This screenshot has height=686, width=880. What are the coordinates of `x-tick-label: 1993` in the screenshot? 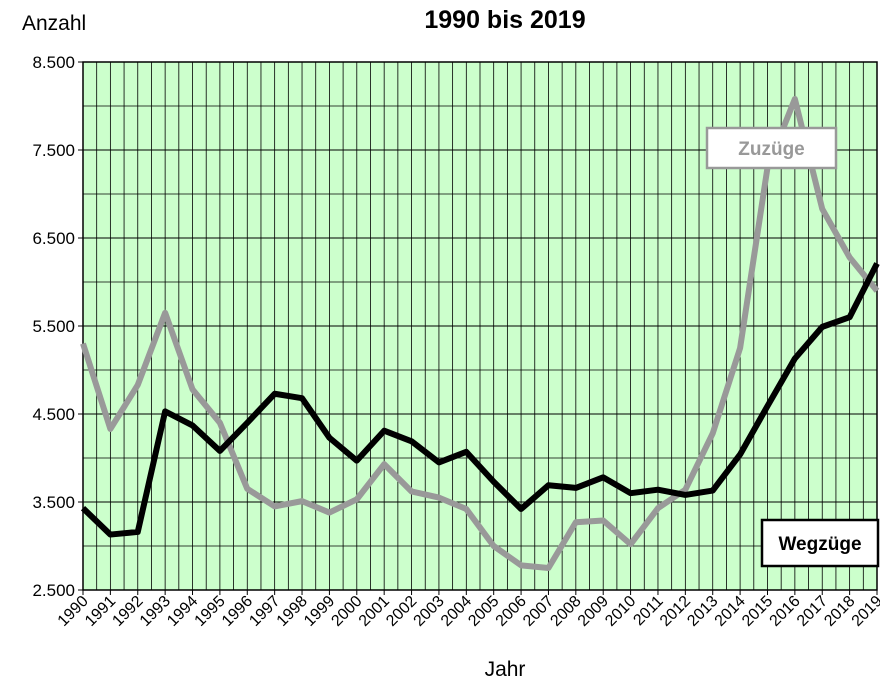 It's located at (155, 611).